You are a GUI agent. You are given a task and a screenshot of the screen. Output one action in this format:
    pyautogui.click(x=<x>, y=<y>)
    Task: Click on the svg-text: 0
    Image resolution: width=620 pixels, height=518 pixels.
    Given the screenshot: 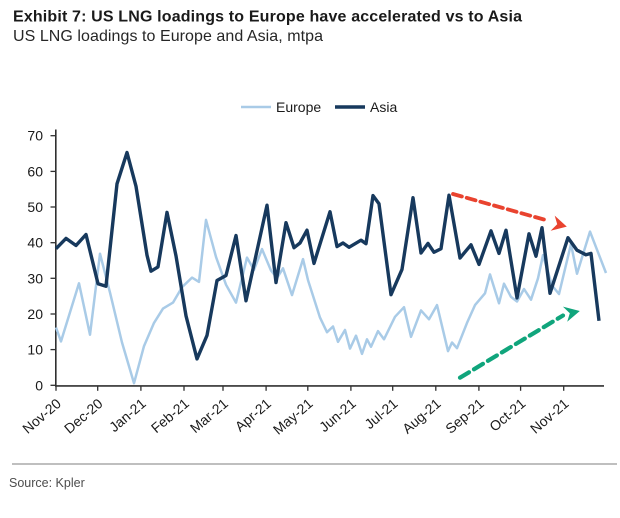 What is the action you would take?
    pyautogui.click(x=39, y=385)
    